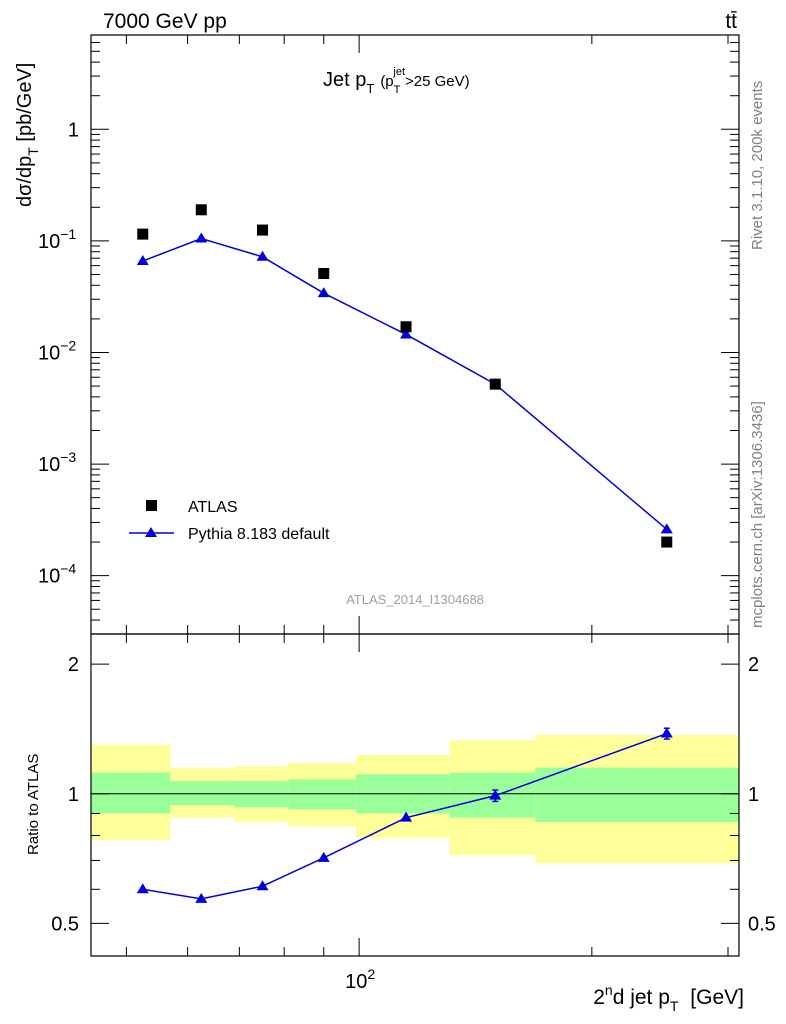 This screenshot has height=1024, width=786. I want to click on ratio-y-label: Ratio to ATLAS, so click(33, 804).